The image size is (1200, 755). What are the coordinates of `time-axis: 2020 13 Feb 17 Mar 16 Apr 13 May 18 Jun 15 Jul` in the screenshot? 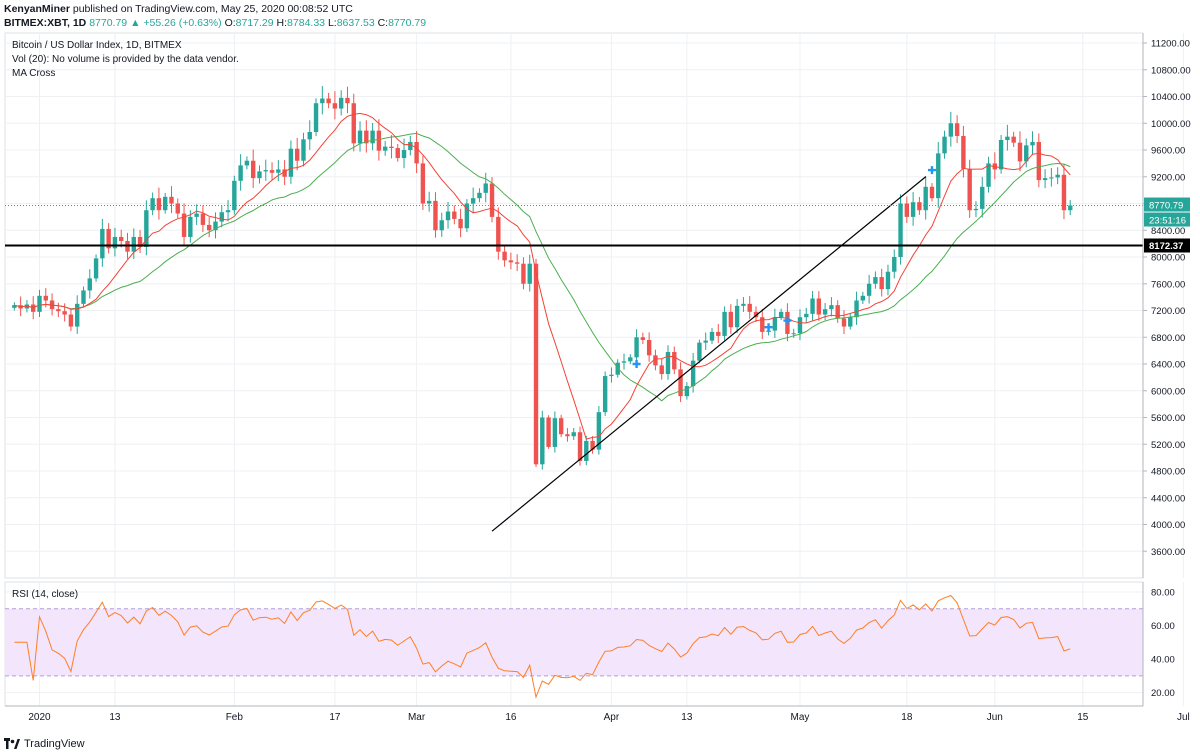 It's located at (597, 714).